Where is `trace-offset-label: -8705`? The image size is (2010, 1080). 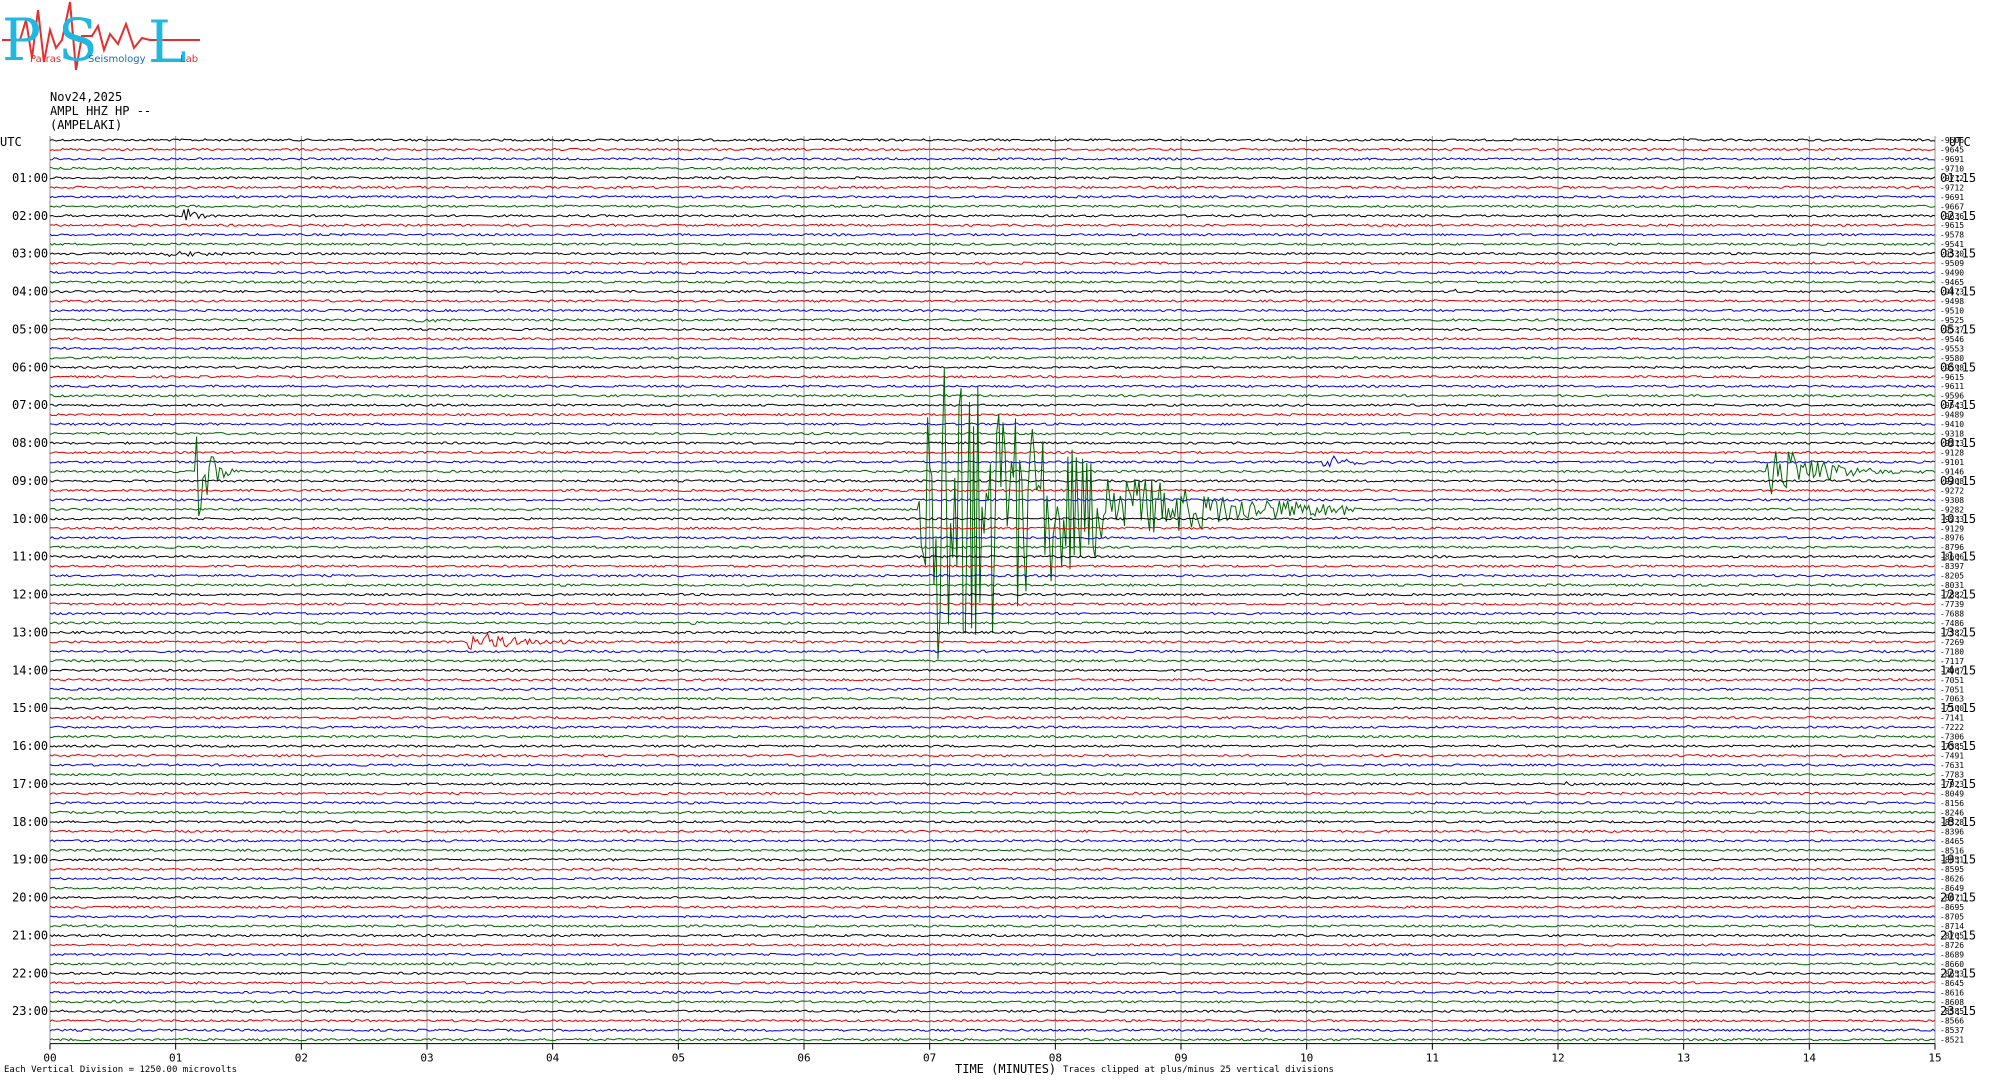
trace-offset-label: -8705 is located at coordinates (1952, 917).